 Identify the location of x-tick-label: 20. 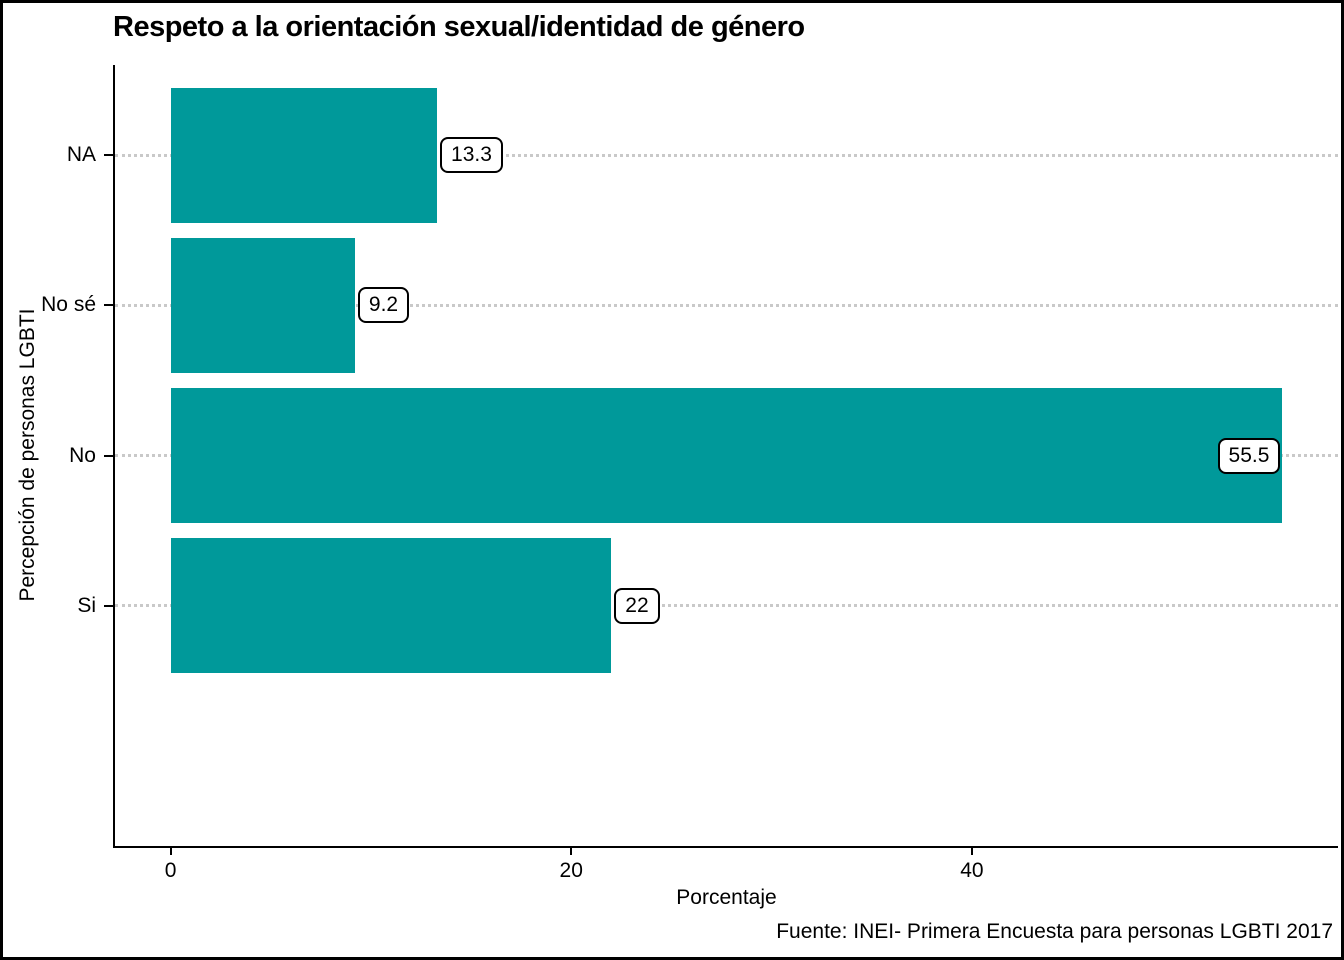
(571, 870).